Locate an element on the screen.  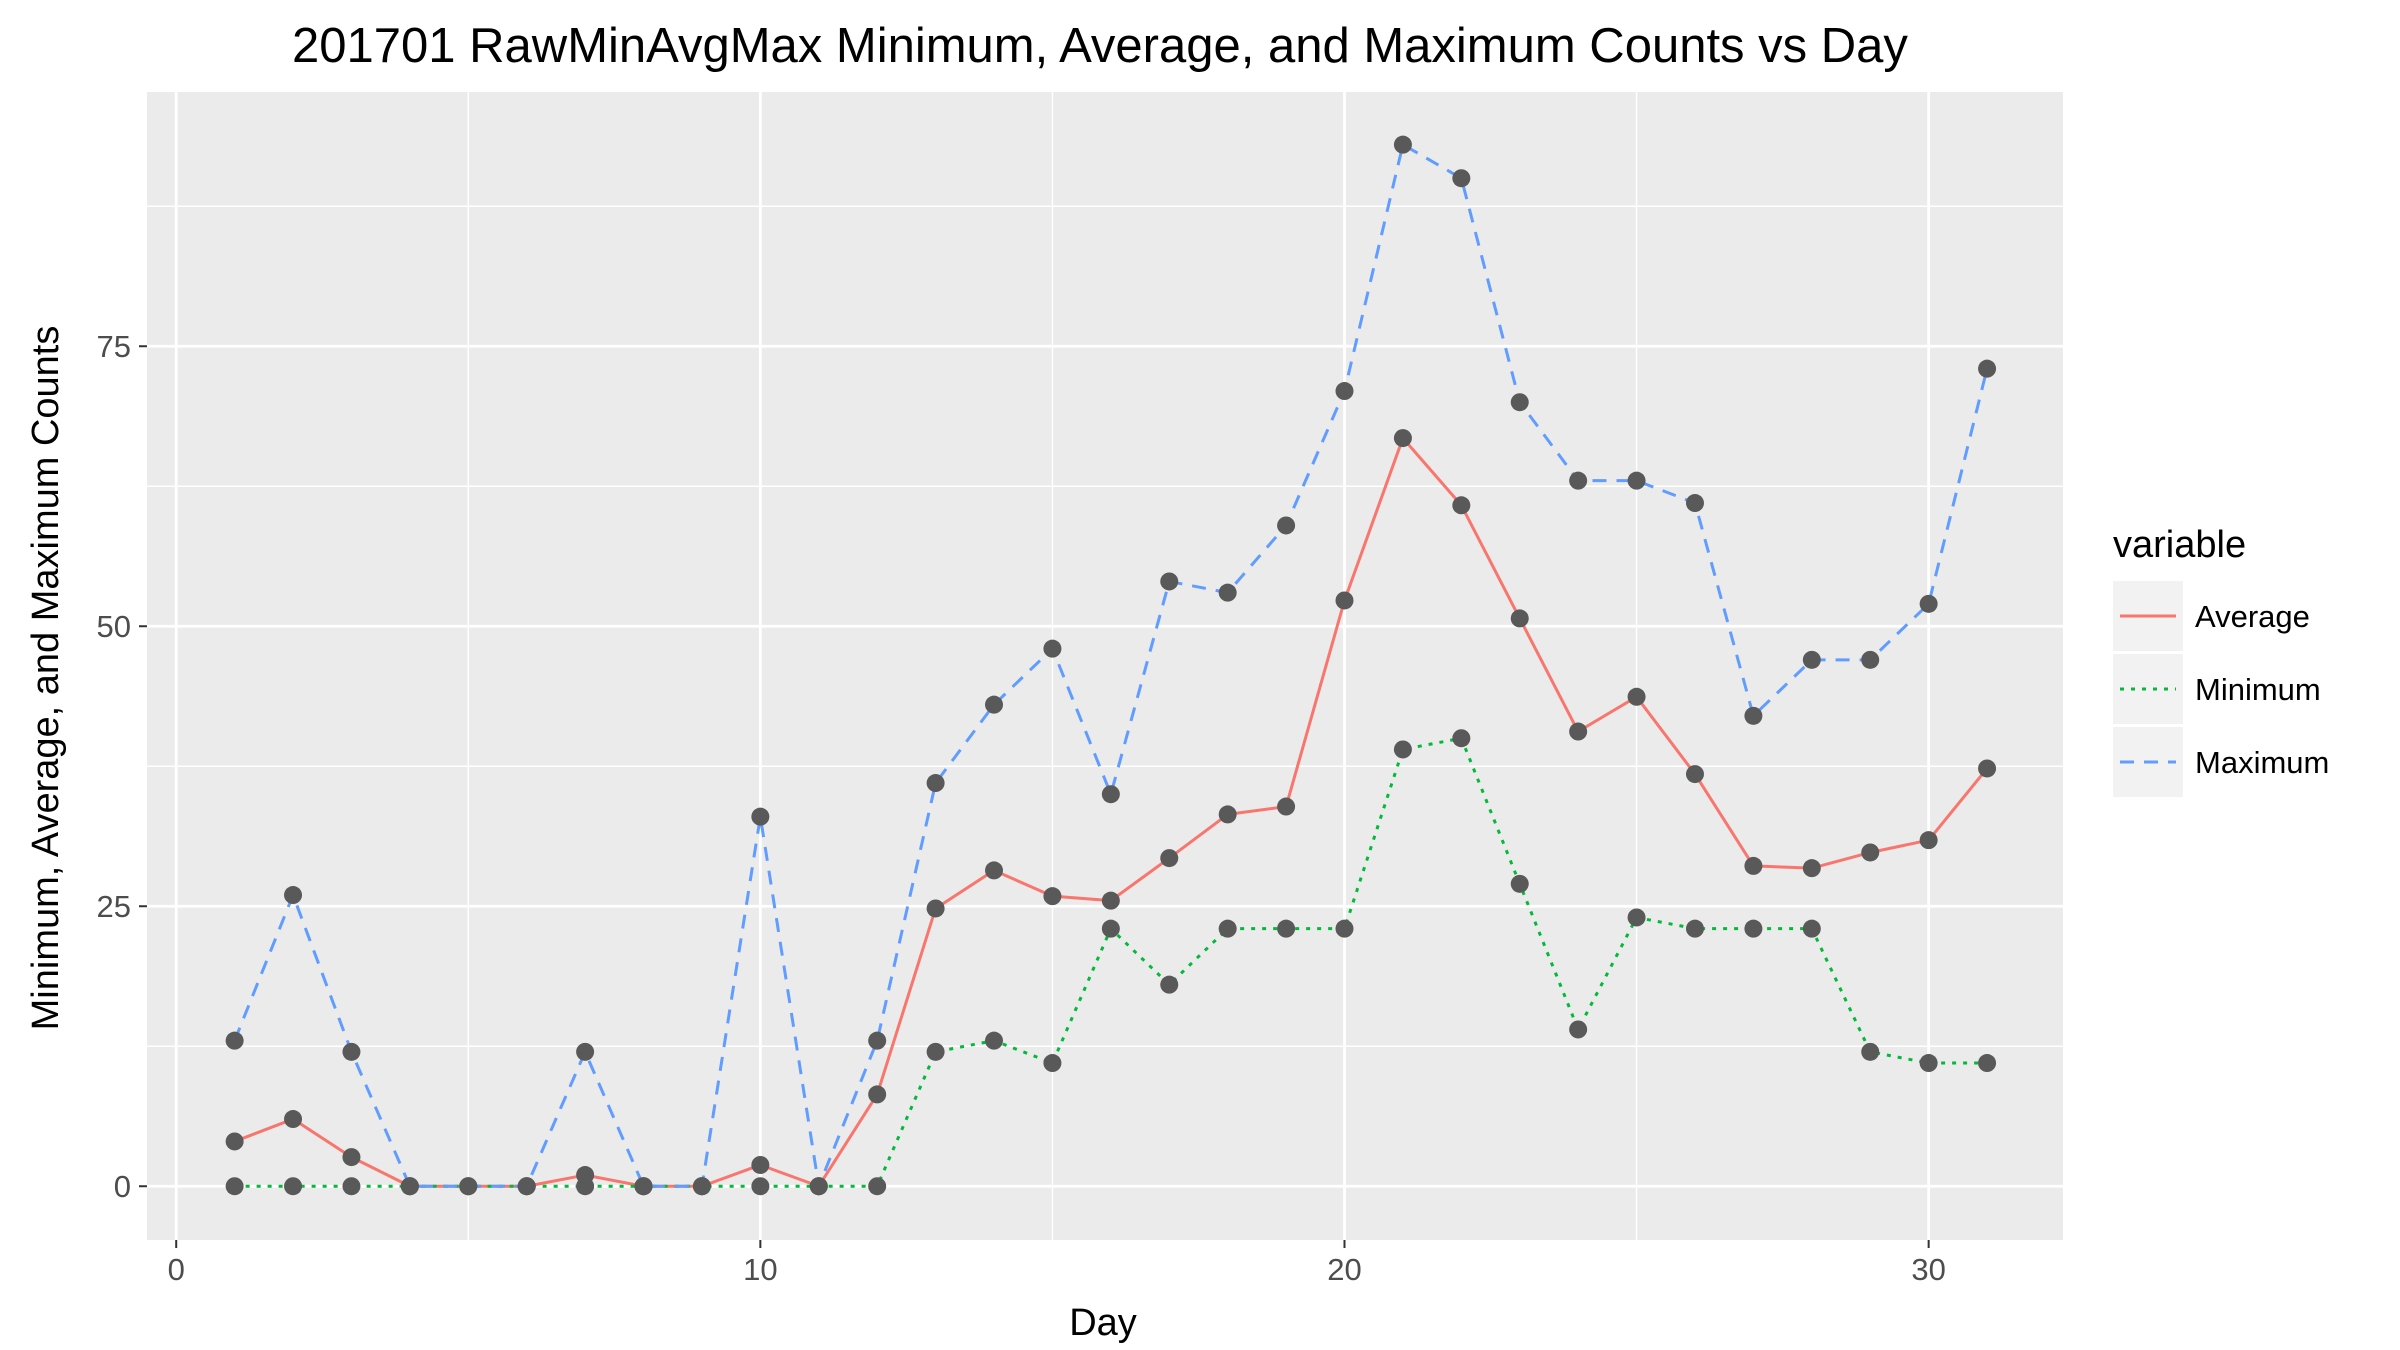
x-tick-label: 20 is located at coordinates (1344, 1269).